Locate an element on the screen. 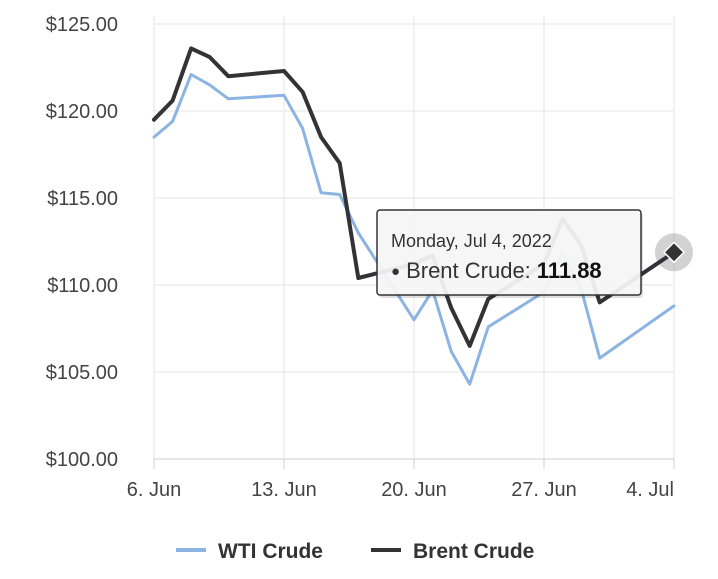 This screenshot has height=579, width=718. tooltip: Monday, Jul 4, 2022 ● Brent Crude: 111.88 is located at coordinates (534, 253).